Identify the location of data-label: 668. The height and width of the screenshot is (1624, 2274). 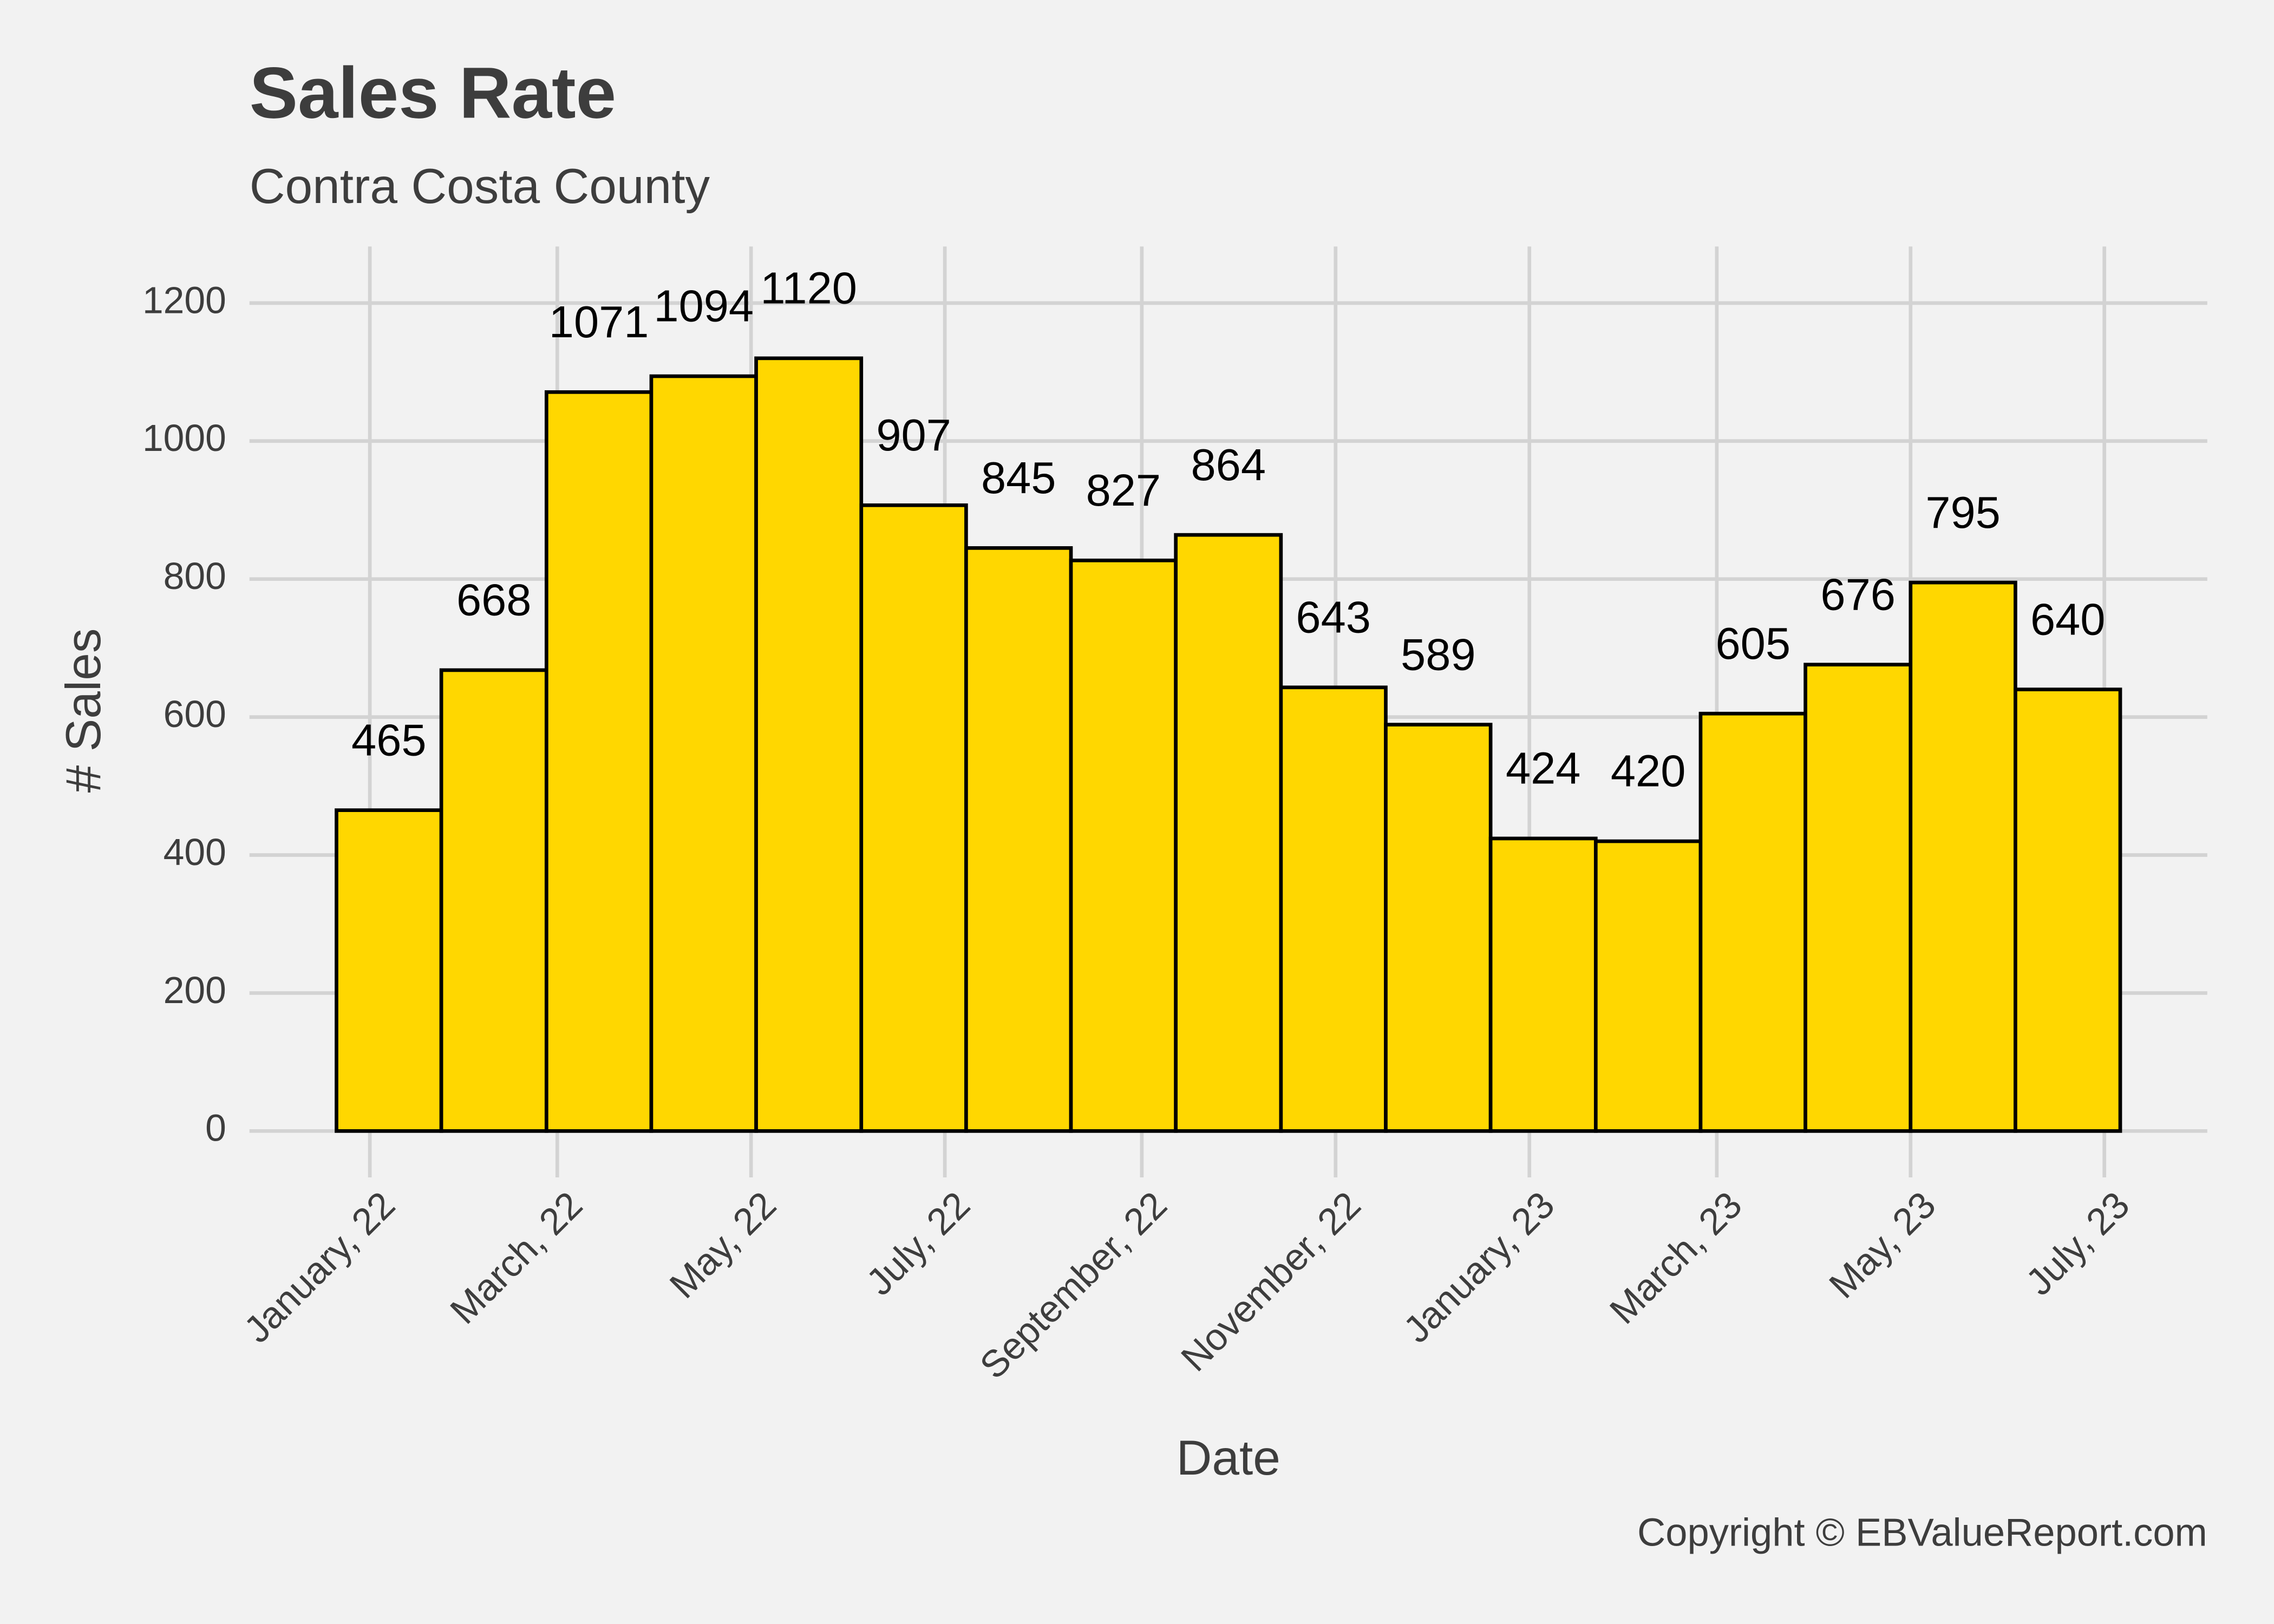
(494, 600).